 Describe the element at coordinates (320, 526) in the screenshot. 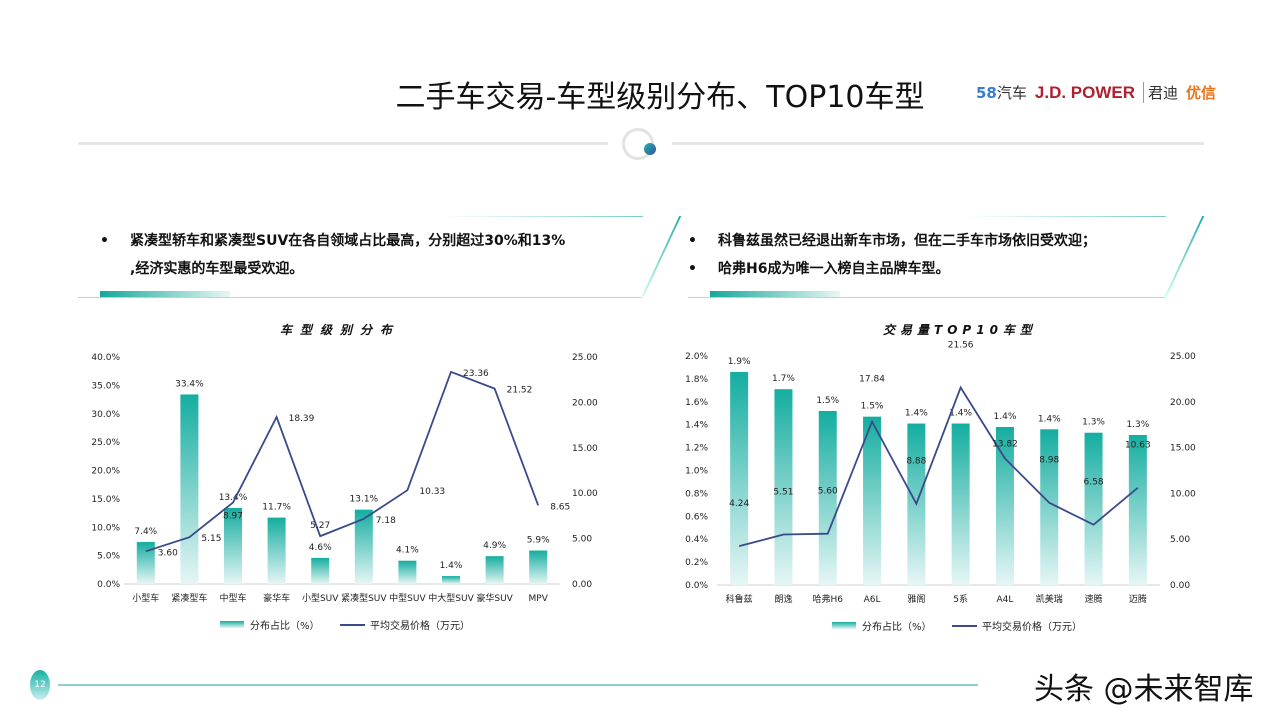

I see `line-label: 5.27` at that location.